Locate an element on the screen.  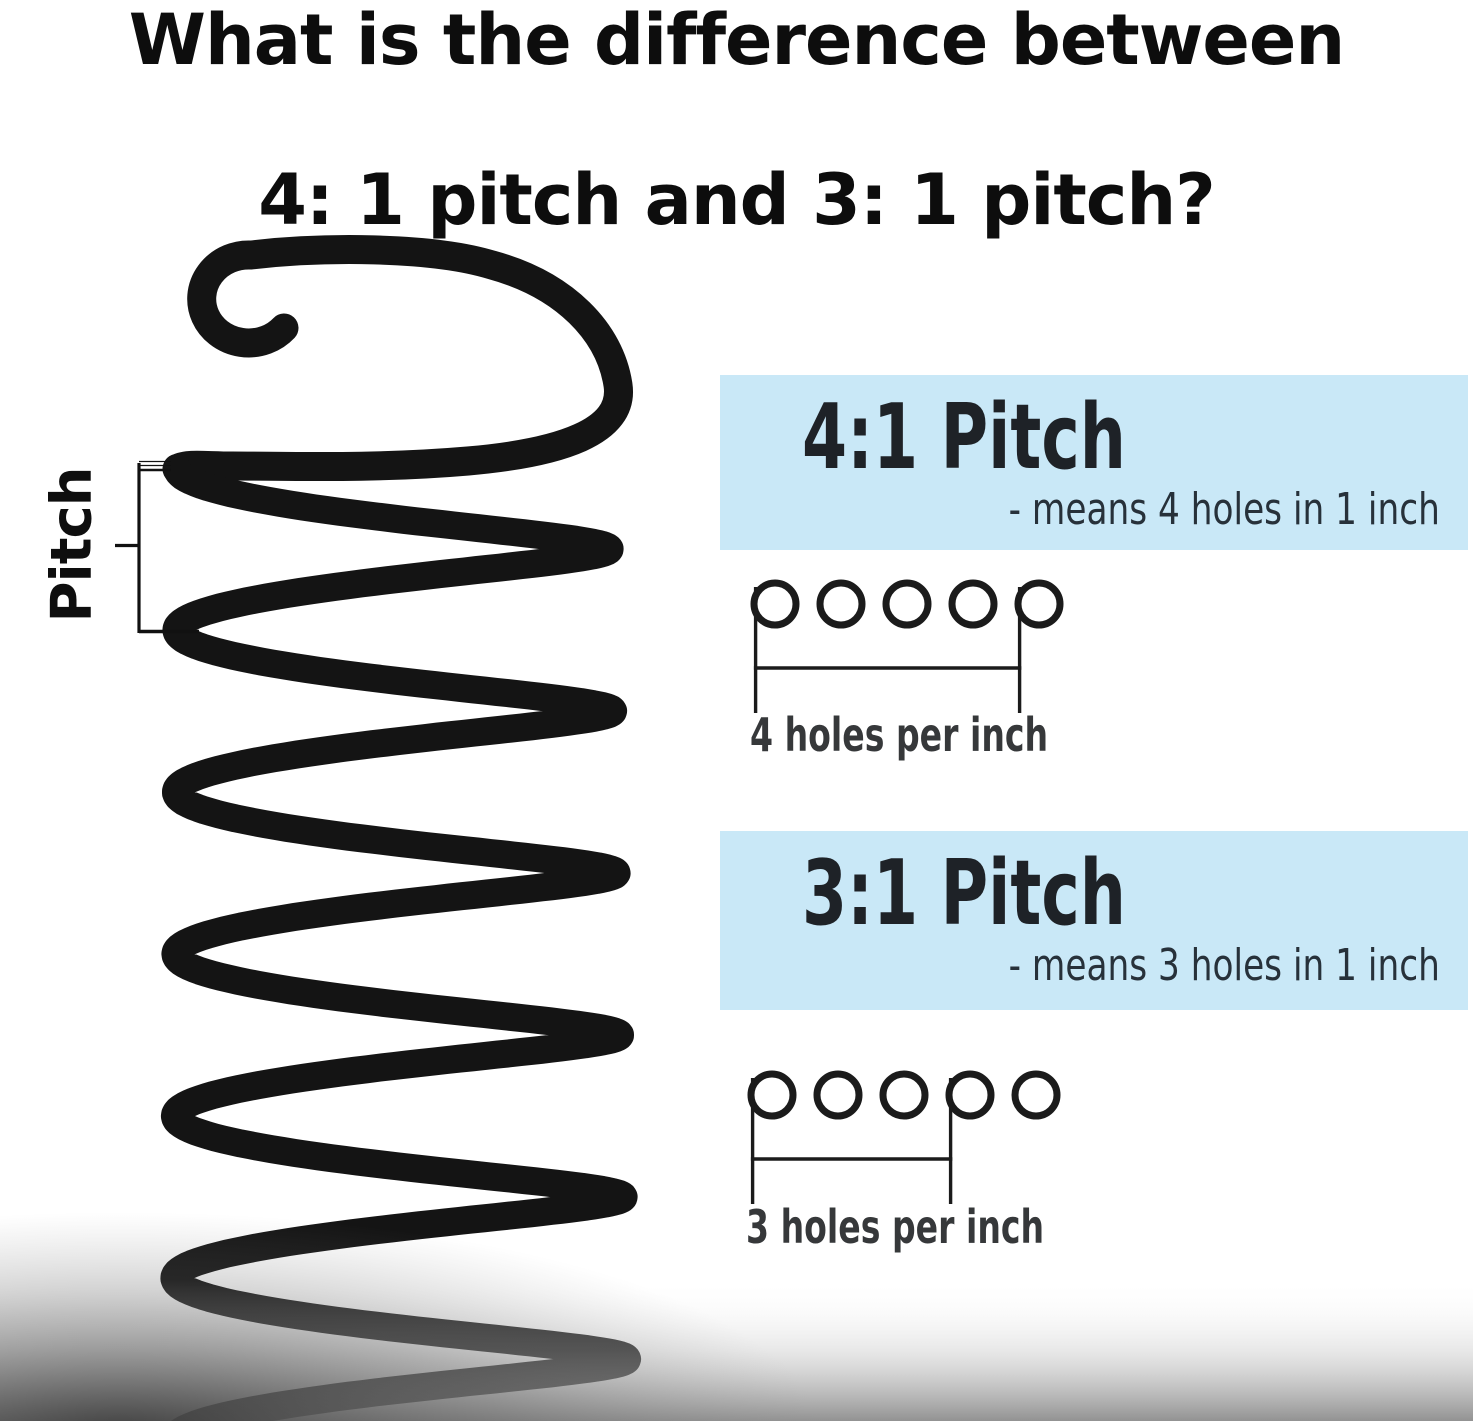
pitch-bracket is located at coordinates (157, 547).